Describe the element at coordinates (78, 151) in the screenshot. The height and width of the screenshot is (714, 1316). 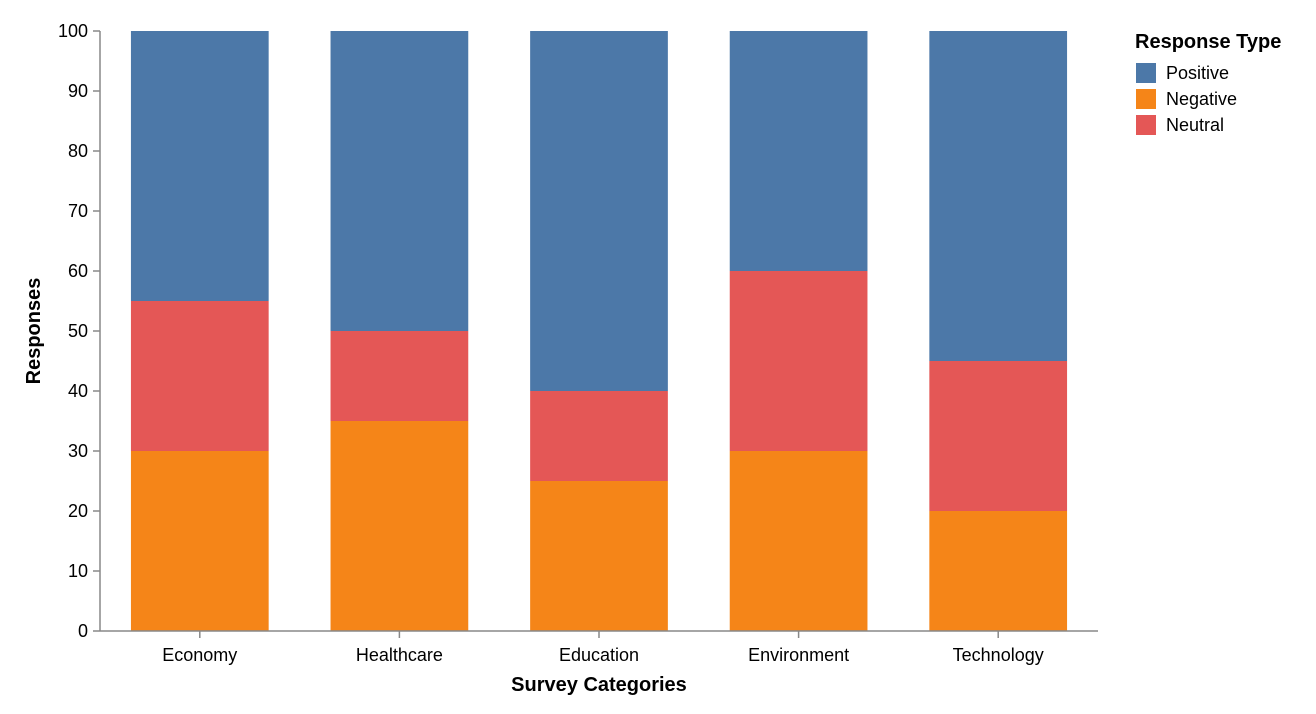
I see `y-tick-label: 80` at that location.